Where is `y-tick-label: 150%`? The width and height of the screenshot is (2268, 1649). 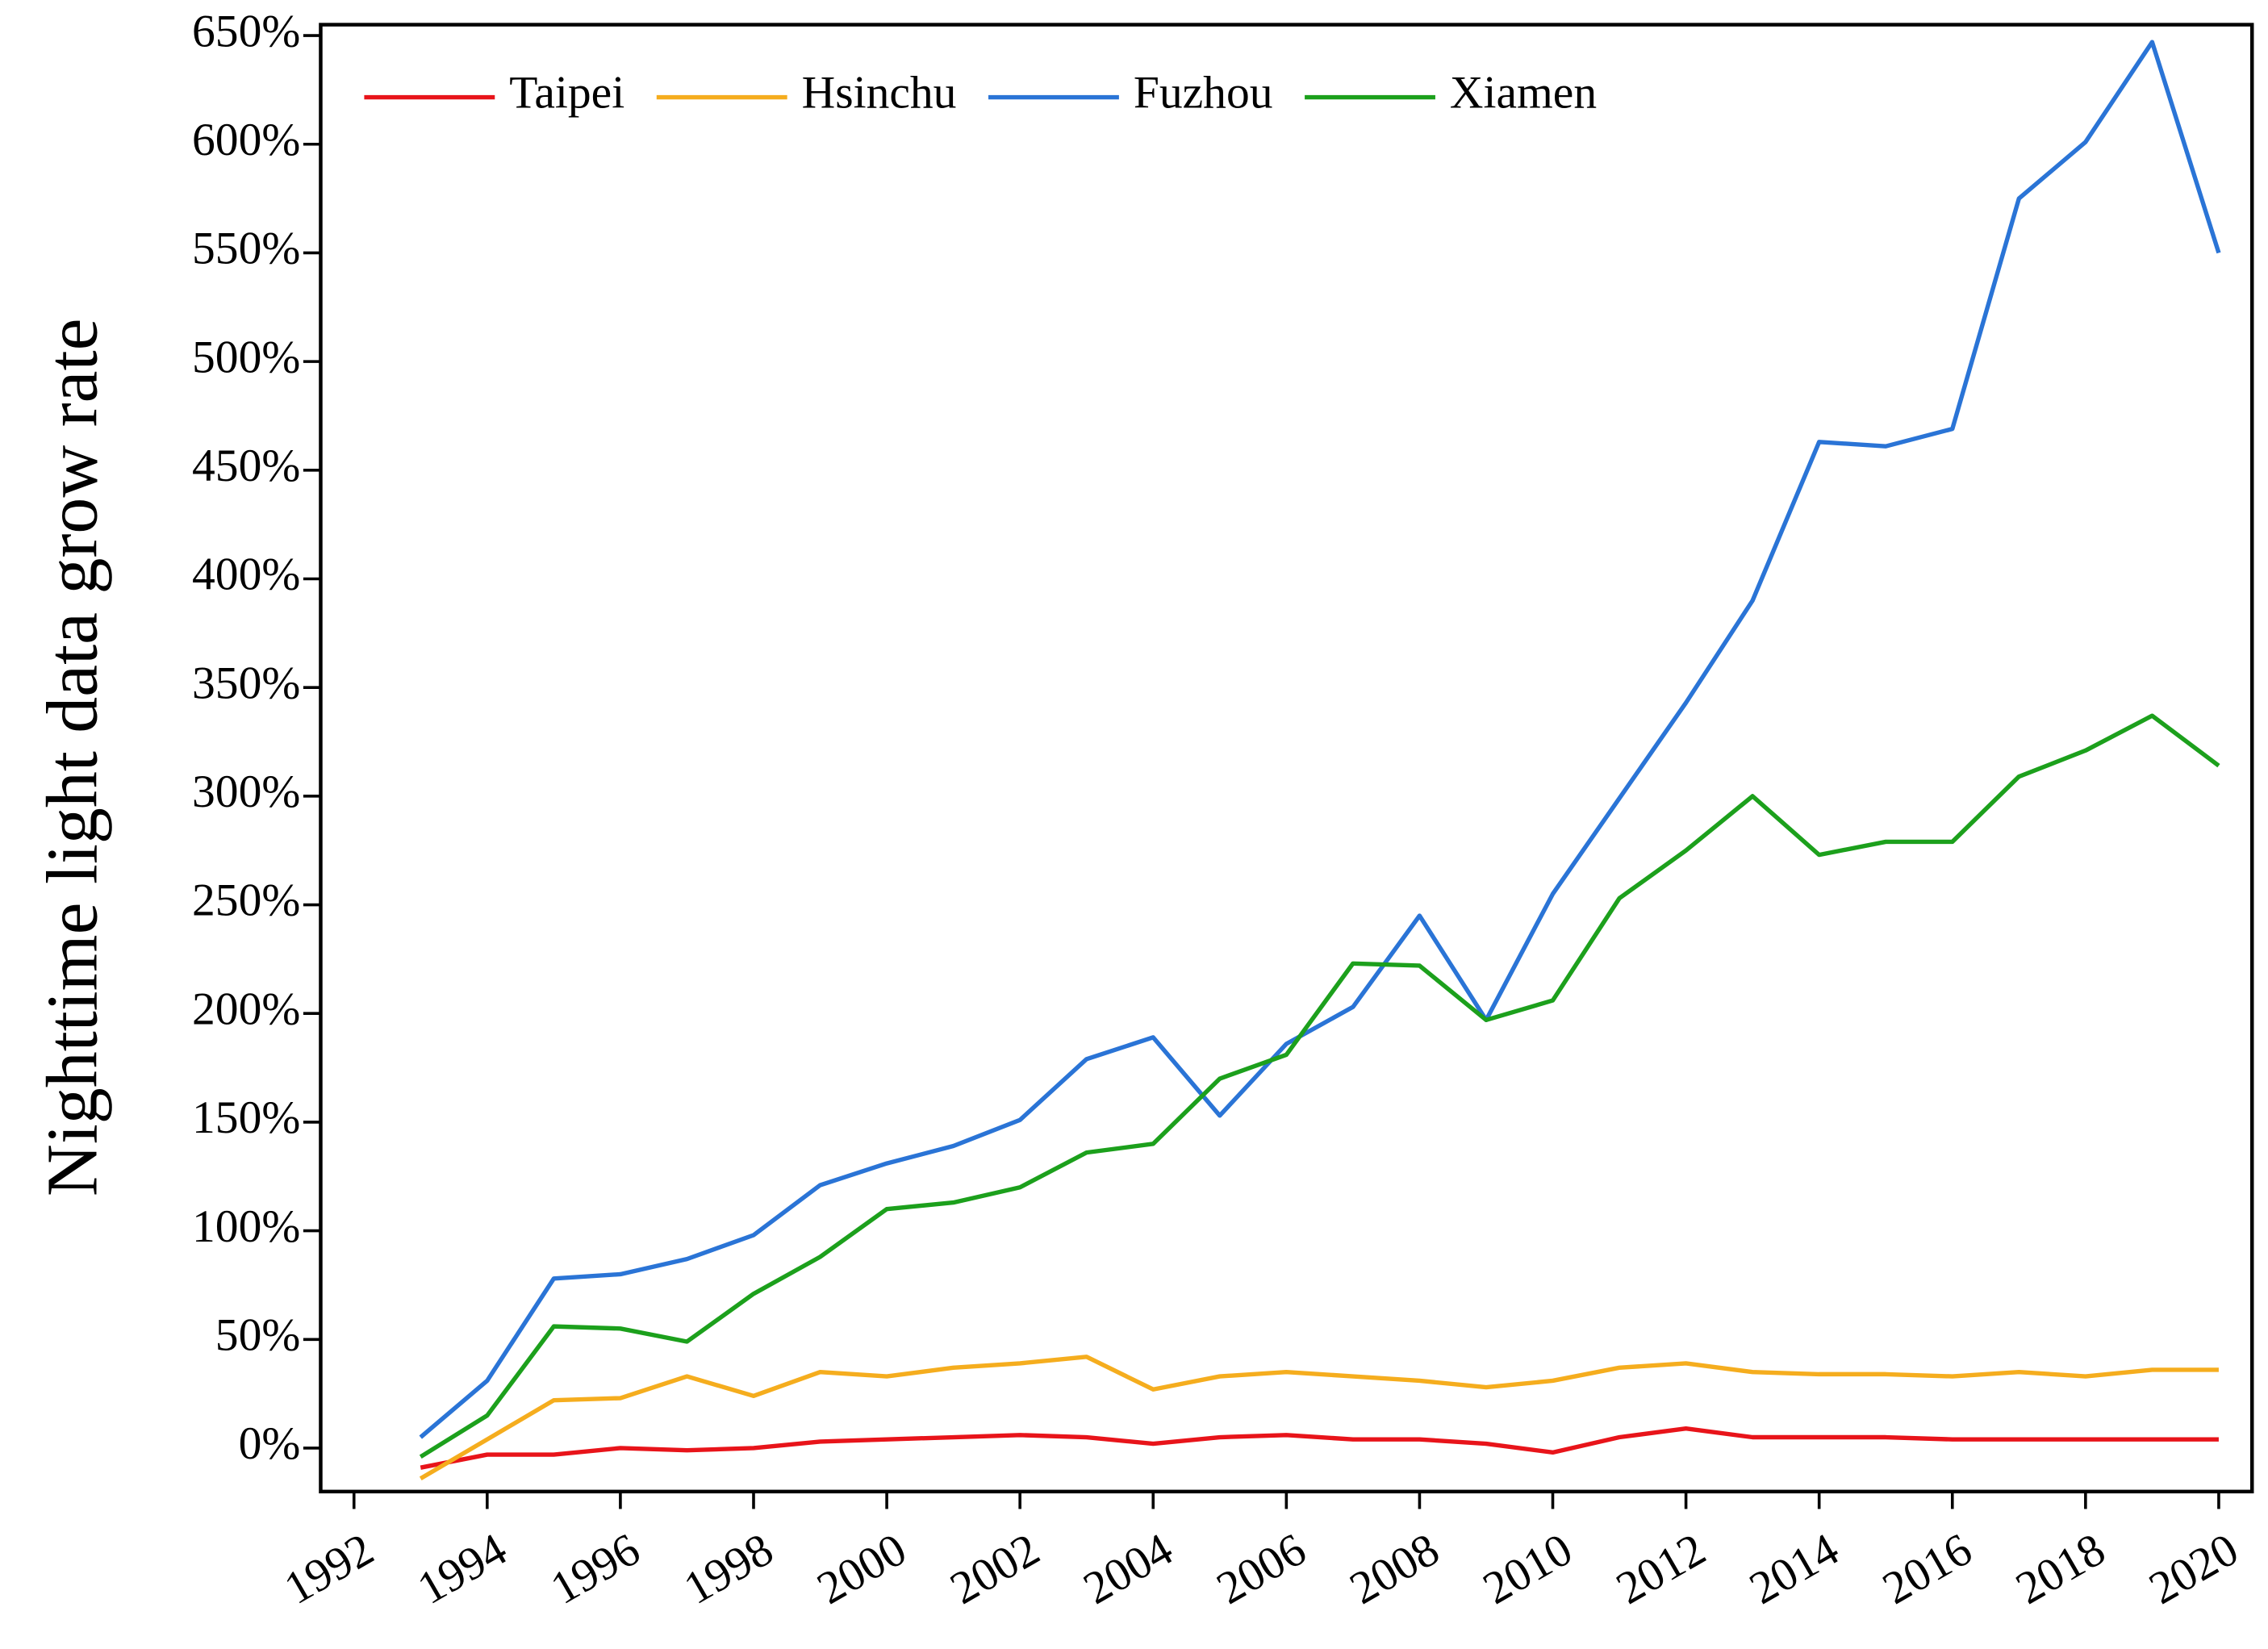 y-tick-label: 150% is located at coordinates (246, 1117).